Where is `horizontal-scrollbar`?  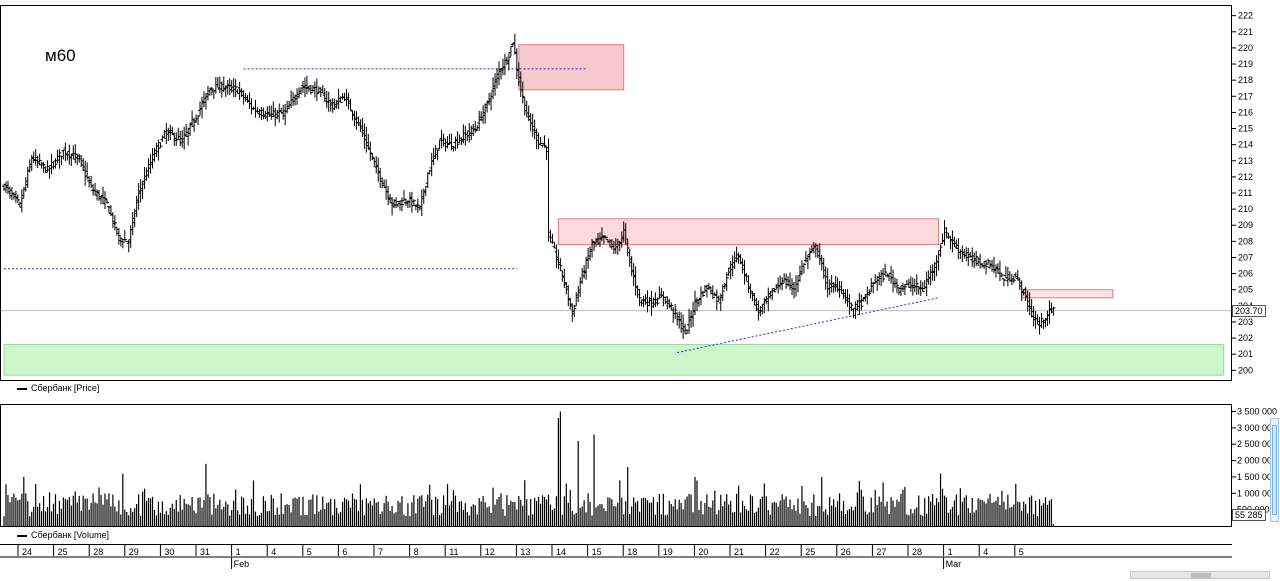 horizontal-scrollbar is located at coordinates (1200, 575).